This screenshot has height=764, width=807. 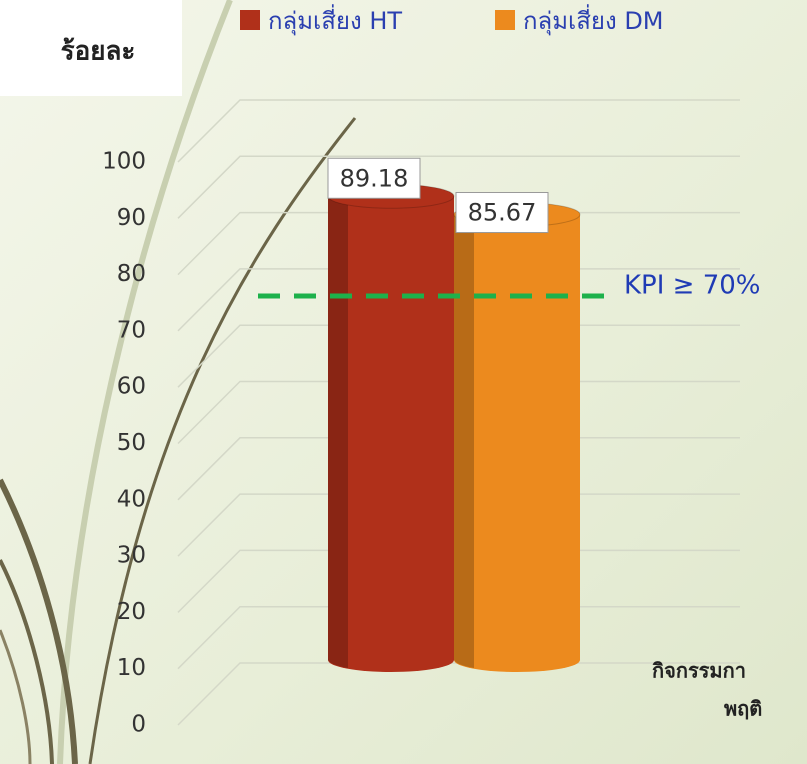 I want to click on y-tick-label: 60, so click(x=131, y=387).